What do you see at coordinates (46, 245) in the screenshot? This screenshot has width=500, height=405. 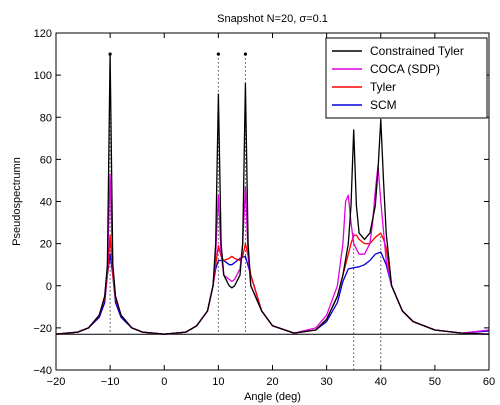 I see `y-tick-label: 20` at bounding box center [46, 245].